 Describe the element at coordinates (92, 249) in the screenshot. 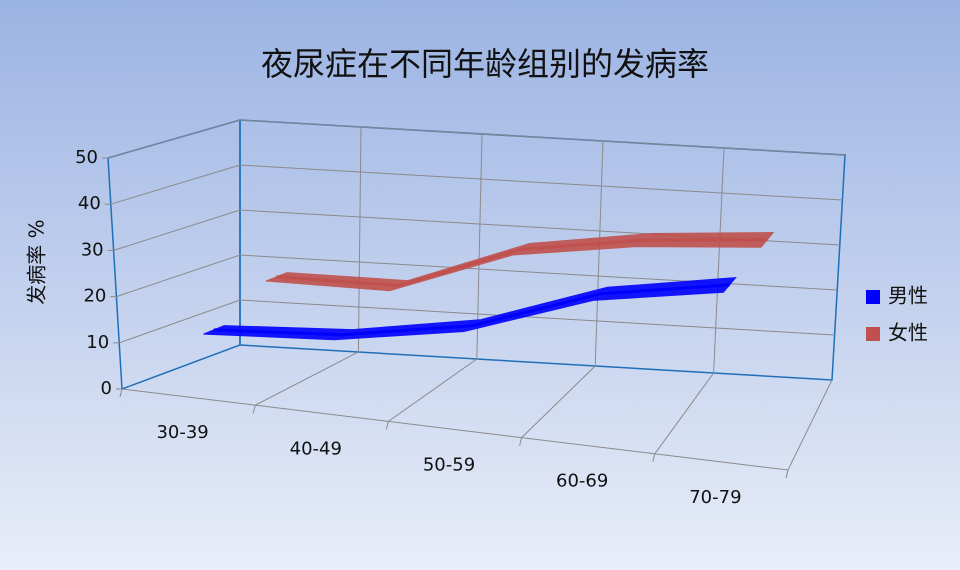

I see `y-tick-label: 30` at that location.